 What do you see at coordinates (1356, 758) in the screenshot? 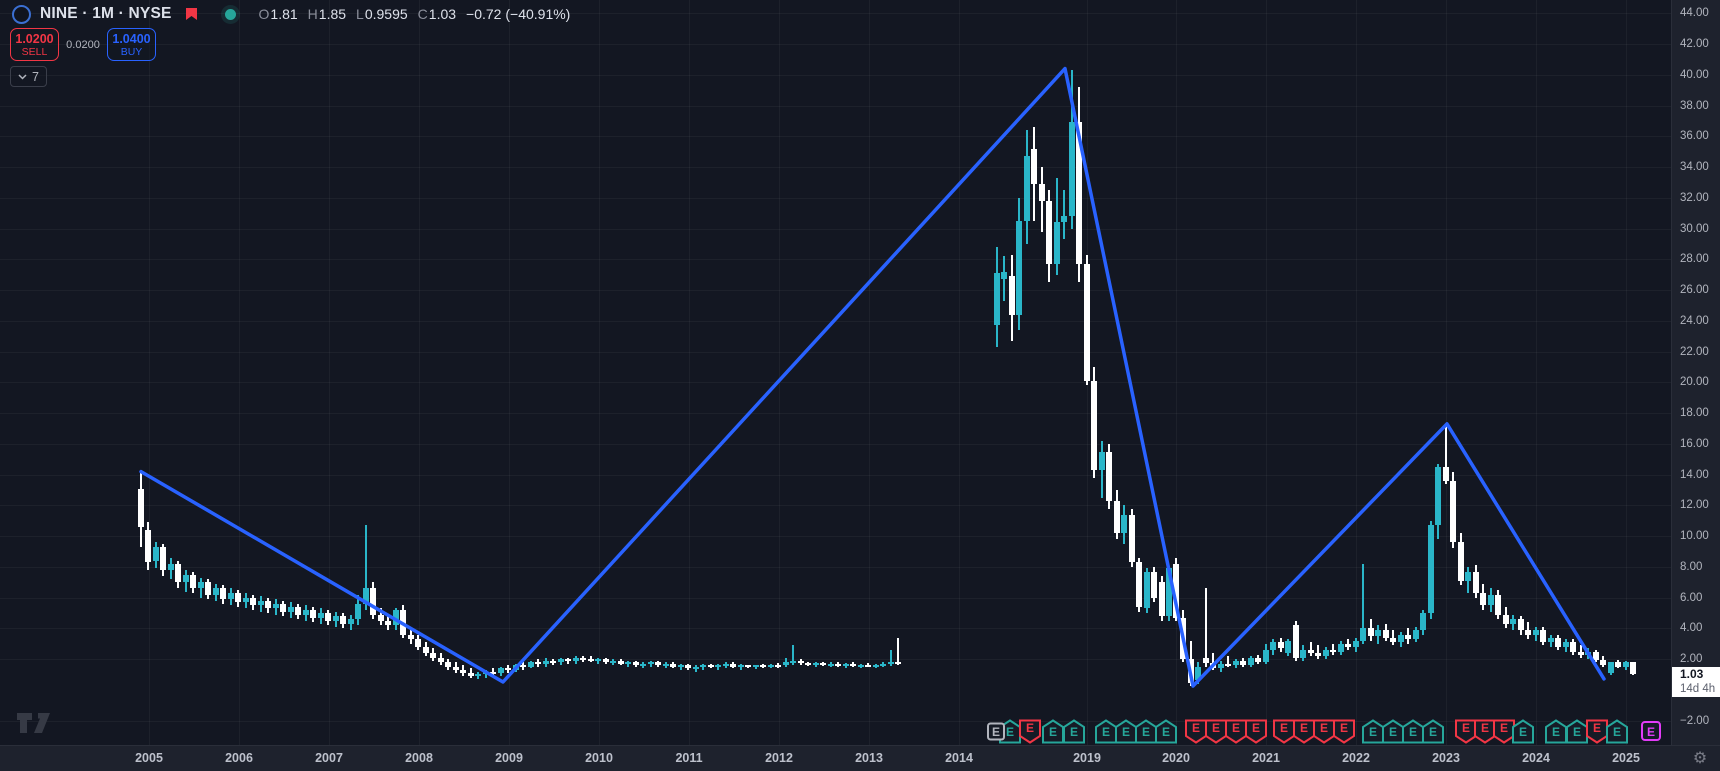
I see `year-tick: 2022` at bounding box center [1356, 758].